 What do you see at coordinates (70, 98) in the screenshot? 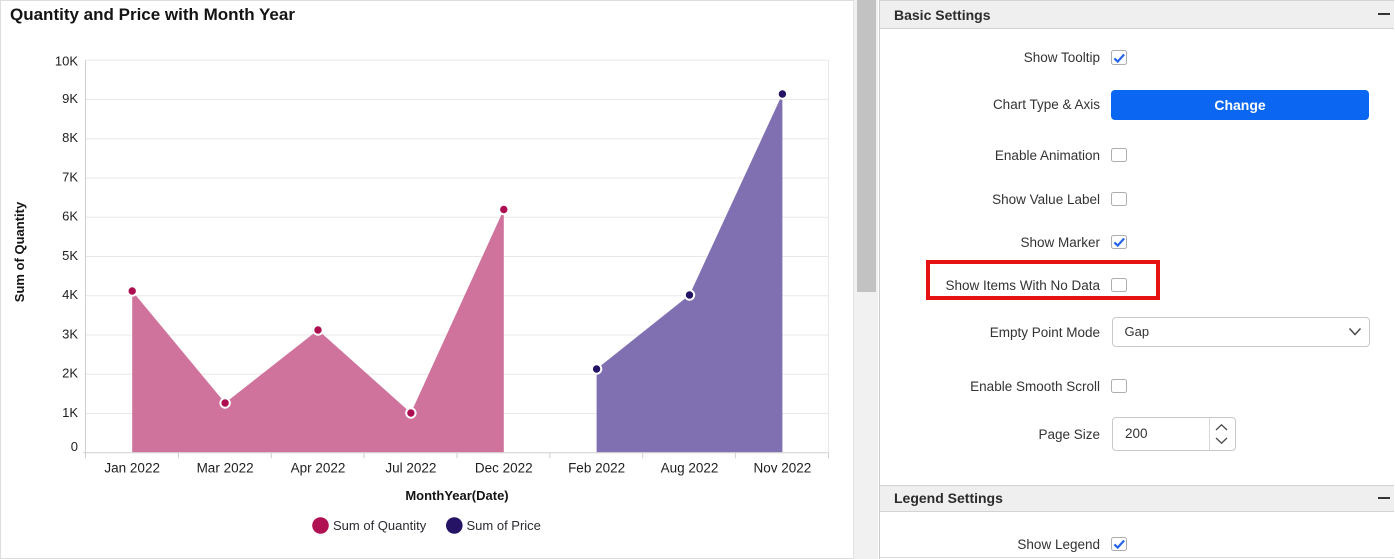
I see `svg-text: 9K` at bounding box center [70, 98].